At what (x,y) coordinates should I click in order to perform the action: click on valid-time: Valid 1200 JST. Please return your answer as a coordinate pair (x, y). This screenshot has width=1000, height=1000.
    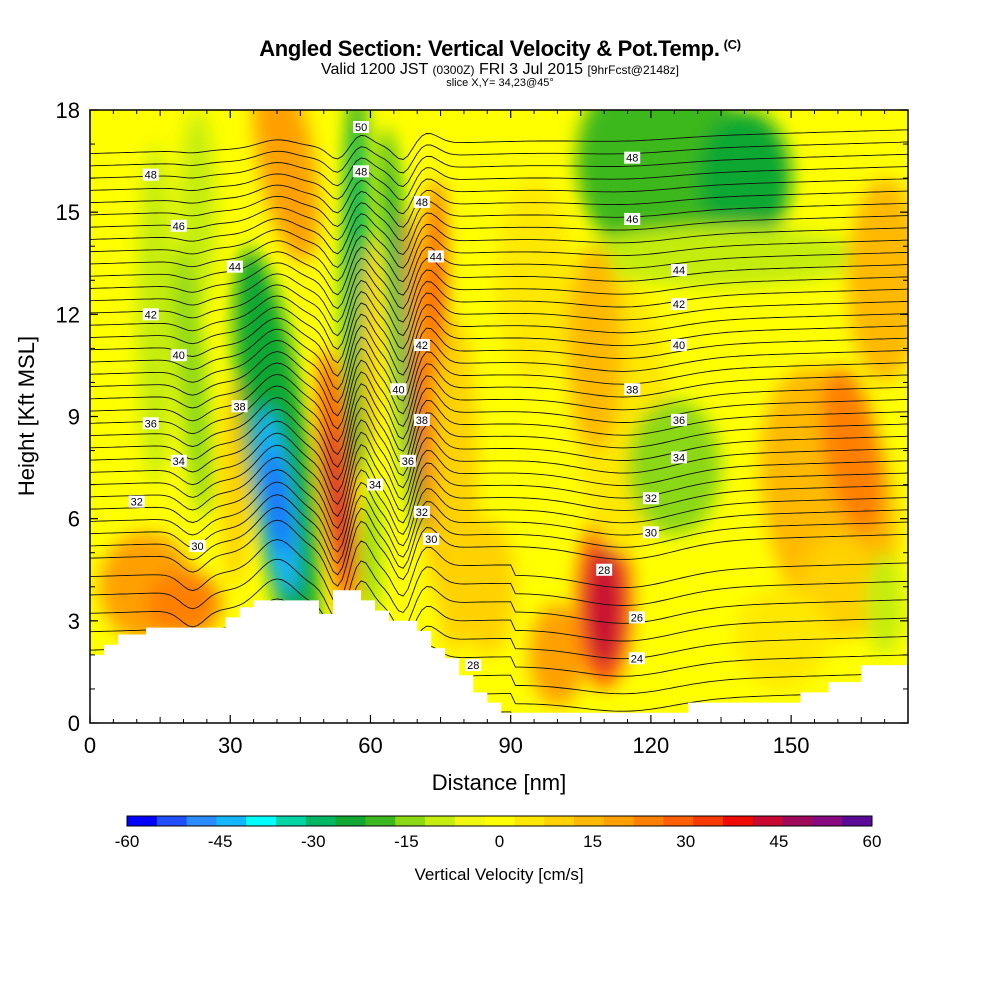
    Looking at the image, I should click on (374, 69).